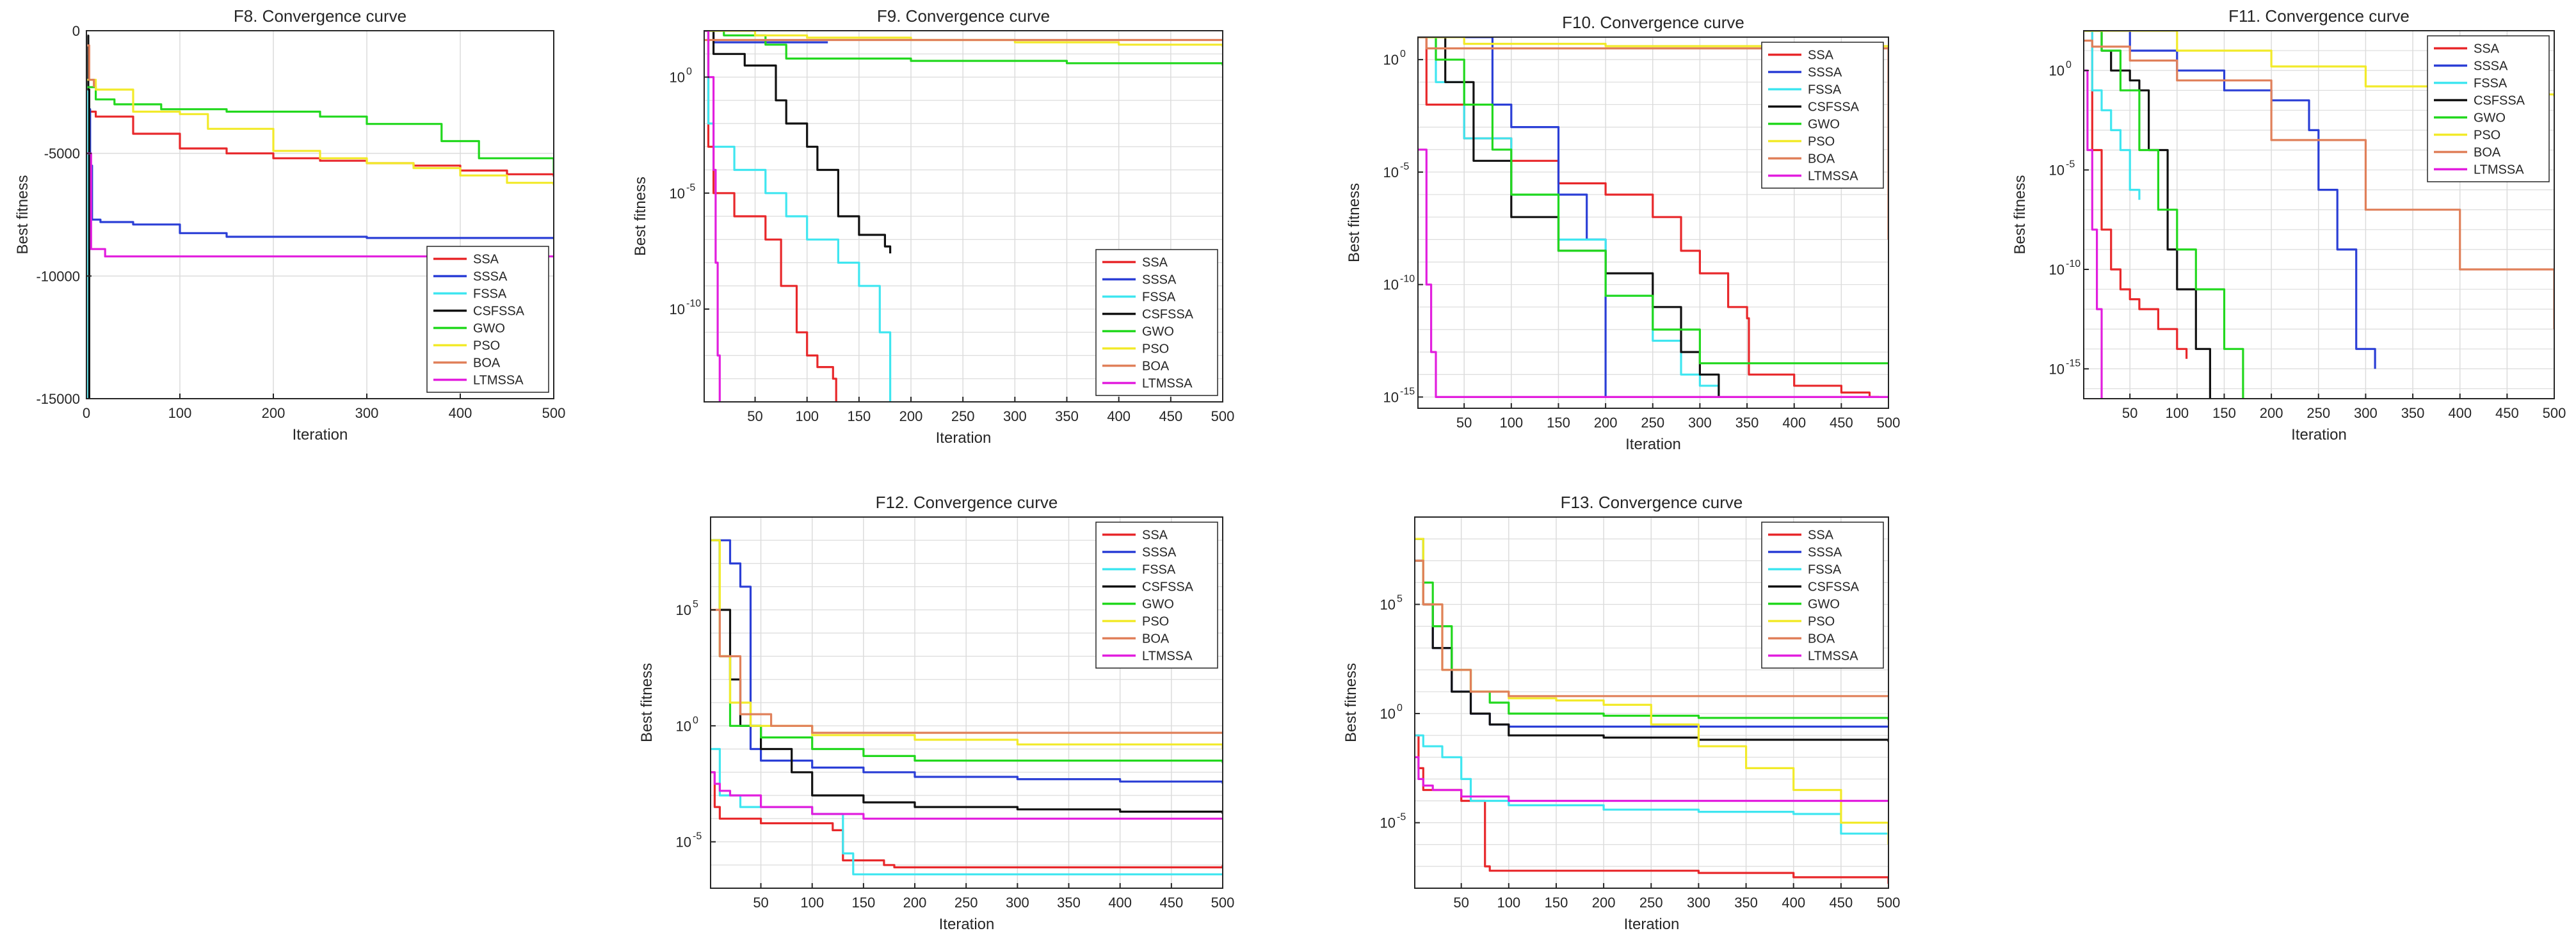  Describe the element at coordinates (58, 399) in the screenshot. I see `y-tick-label: -15000` at that location.